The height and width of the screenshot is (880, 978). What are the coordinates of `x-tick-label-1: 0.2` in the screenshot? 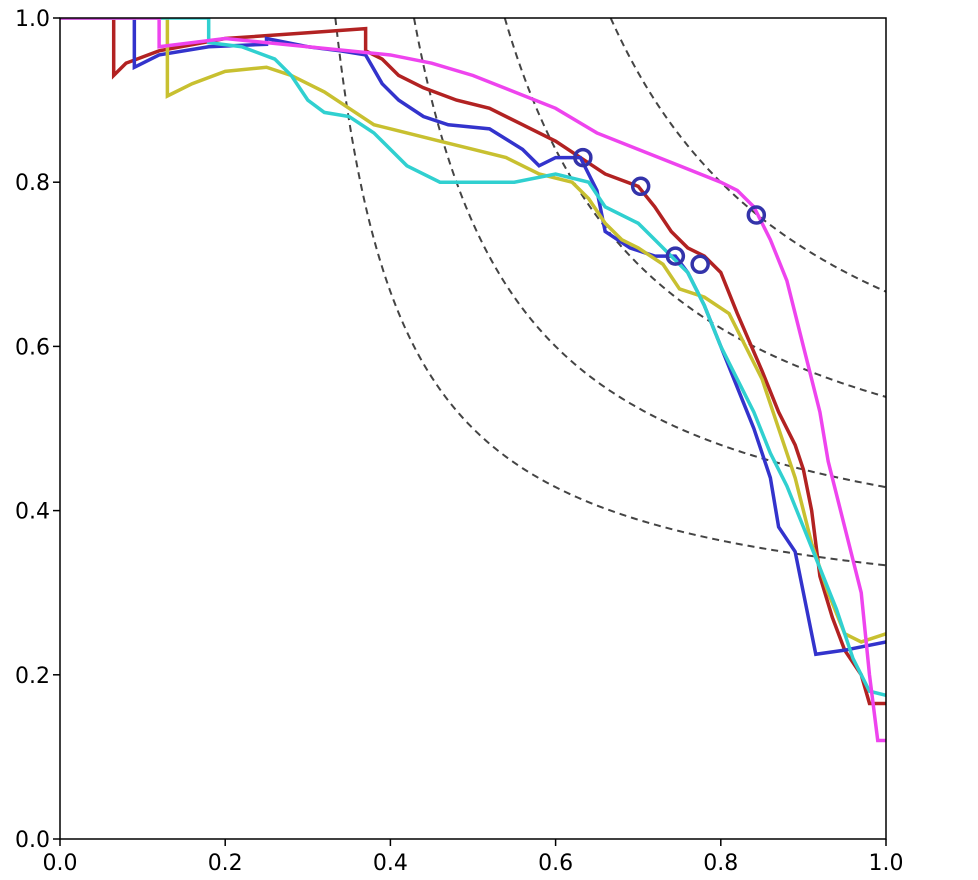 It's located at (225, 863).